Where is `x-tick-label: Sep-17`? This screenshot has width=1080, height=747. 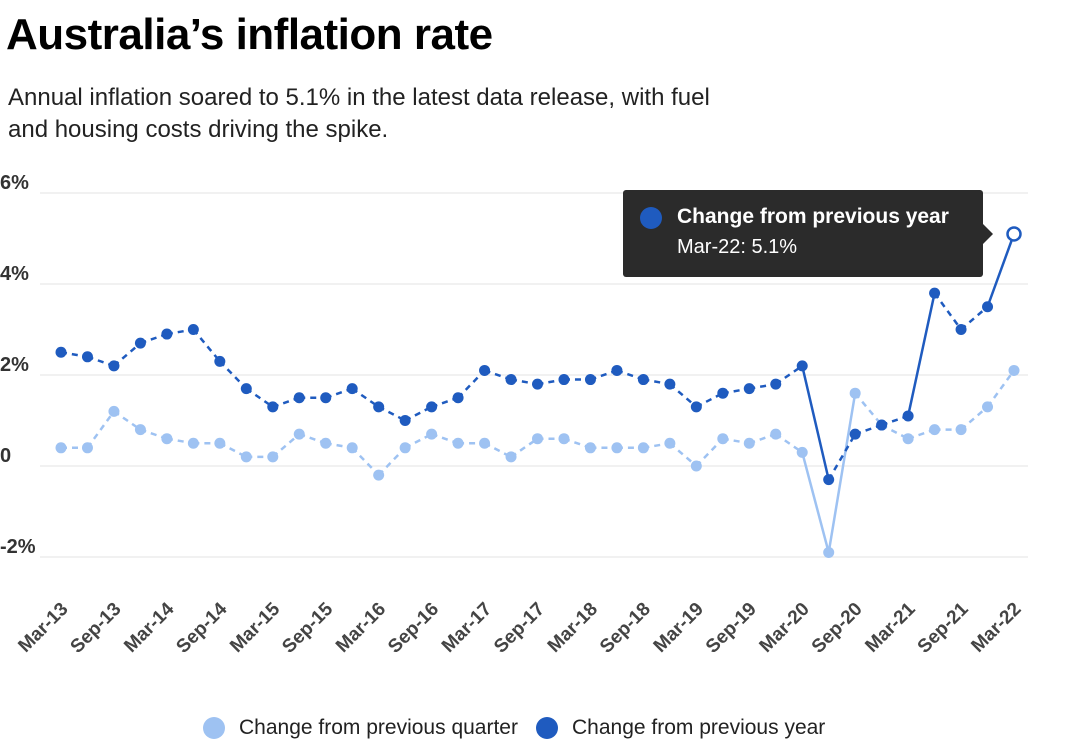
x-tick-label: Sep-17 is located at coordinates (519, 628).